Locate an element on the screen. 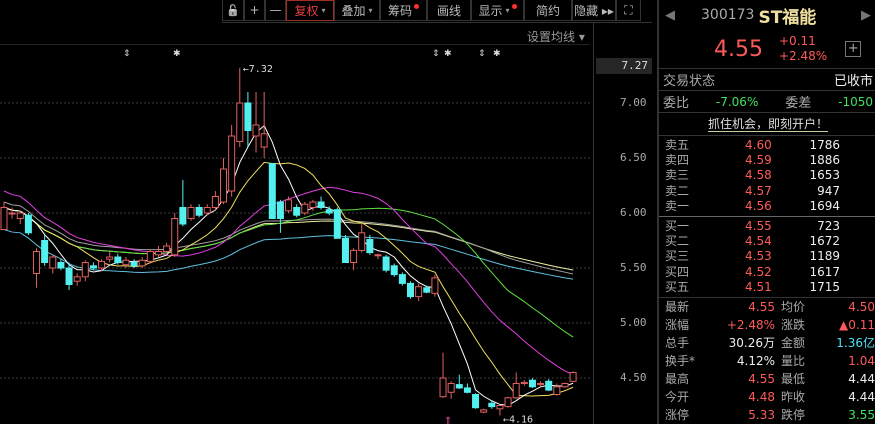  y-axis-label: 6.00 is located at coordinates (633, 212).